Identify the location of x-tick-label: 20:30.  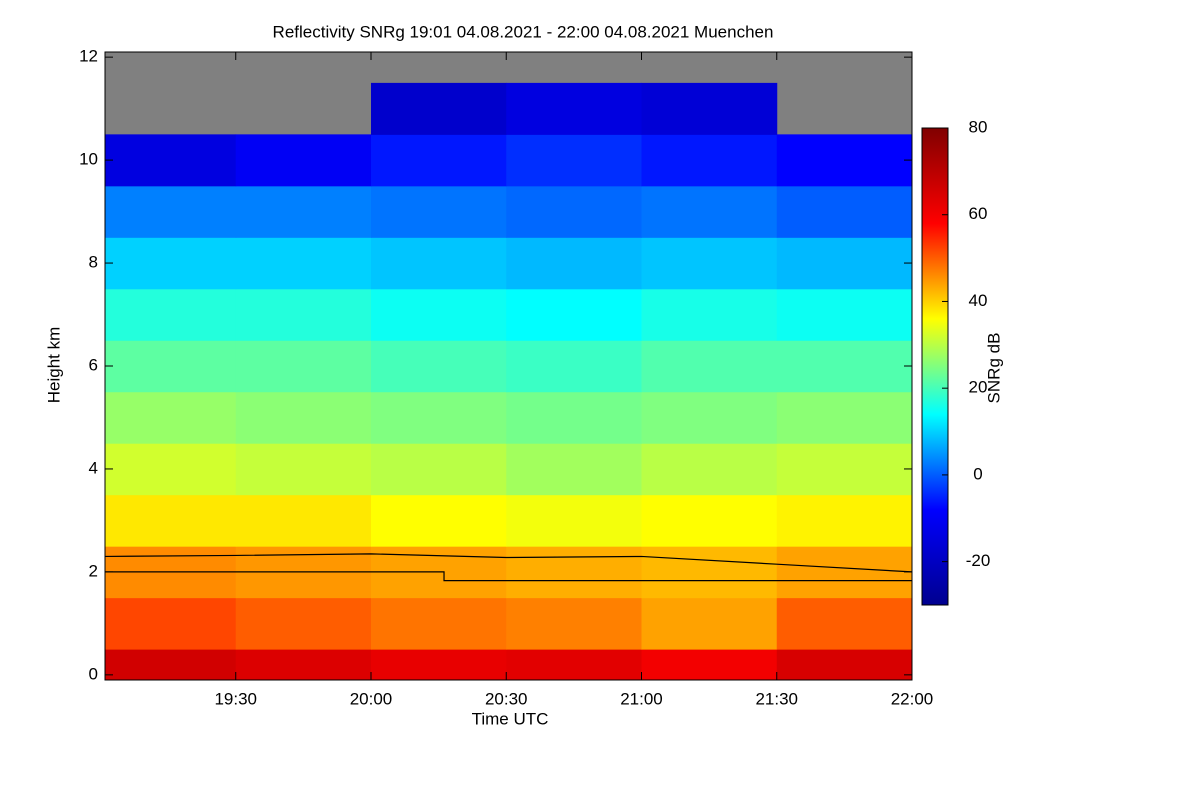
(506, 698).